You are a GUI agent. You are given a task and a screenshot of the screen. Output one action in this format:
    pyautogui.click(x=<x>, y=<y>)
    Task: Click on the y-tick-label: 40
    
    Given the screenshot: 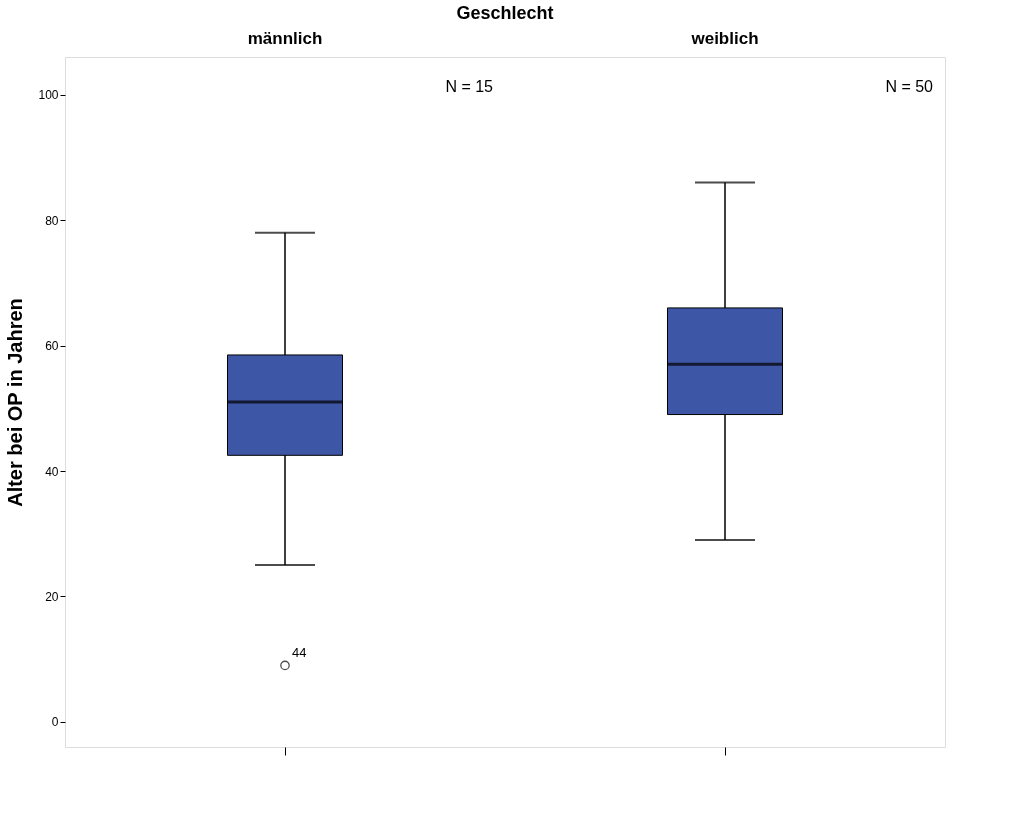 What is the action you would take?
    pyautogui.click(x=52, y=471)
    